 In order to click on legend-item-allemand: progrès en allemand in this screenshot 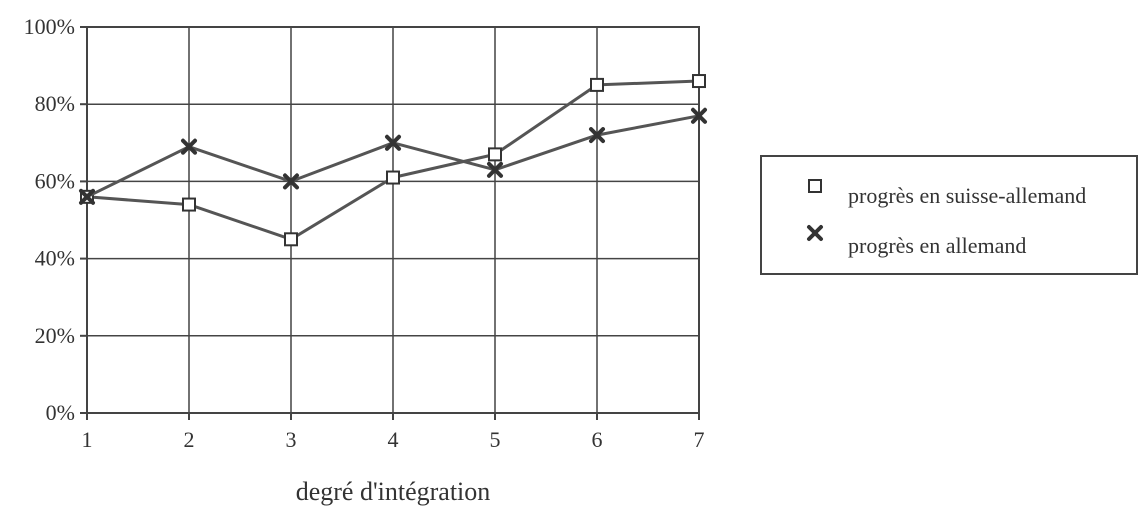, I will do `click(916, 241)`.